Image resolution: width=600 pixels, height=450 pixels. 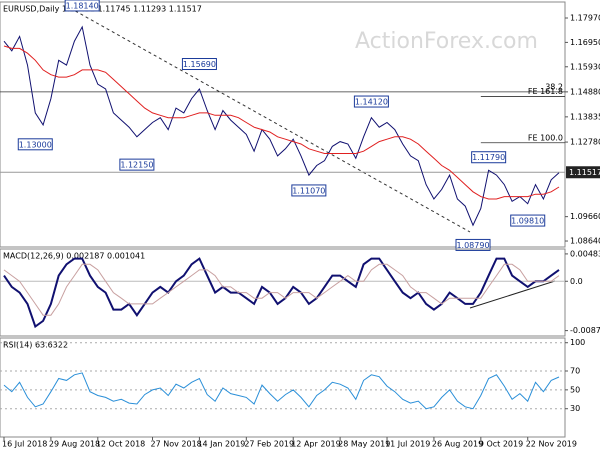 What do you see at coordinates (585, 42) in the screenshot?
I see `y-tick-label: 1.16950` at bounding box center [585, 42].